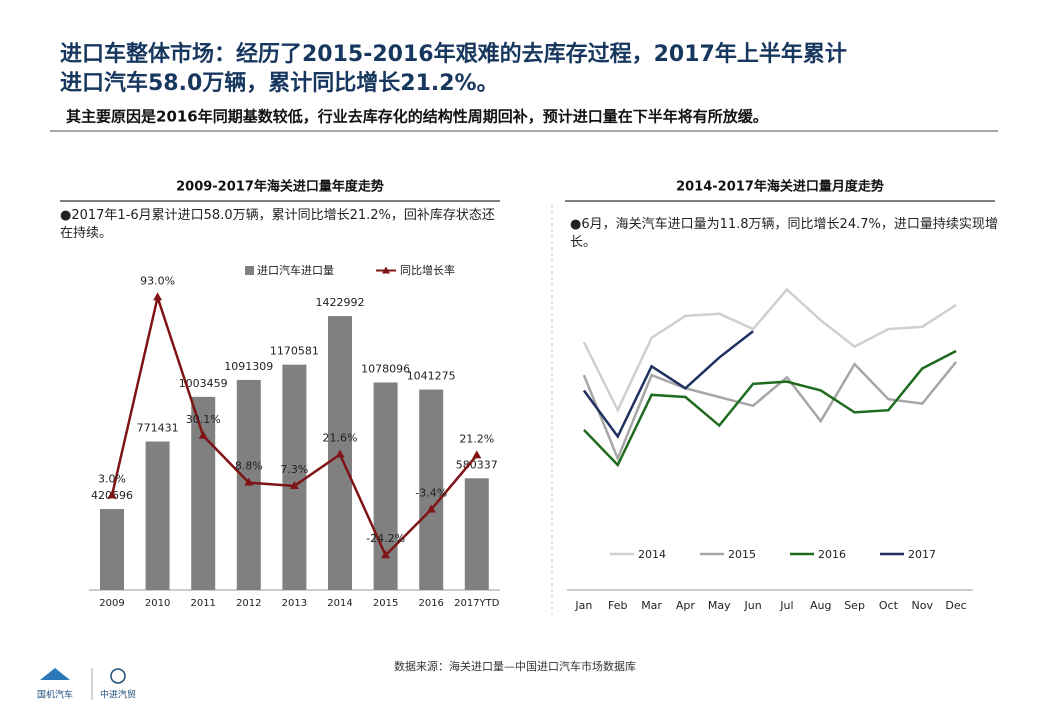  Describe the element at coordinates (427, 270) in the screenshot. I see `legend-label: 同比增长率` at that location.